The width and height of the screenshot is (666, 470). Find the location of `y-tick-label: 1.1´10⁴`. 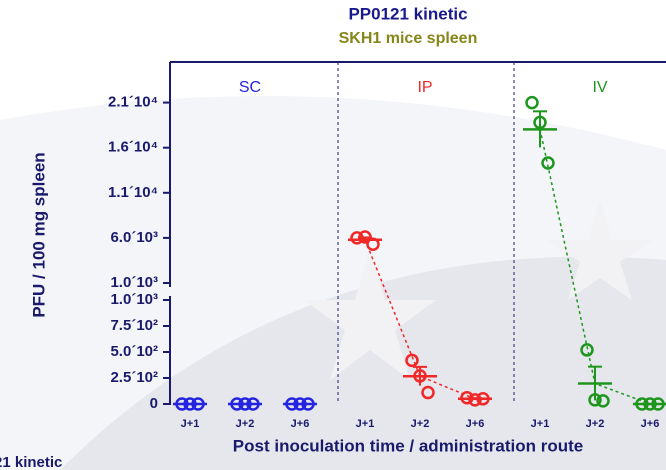

y-tick-label: 1.1´10⁴ is located at coordinates (133, 192).